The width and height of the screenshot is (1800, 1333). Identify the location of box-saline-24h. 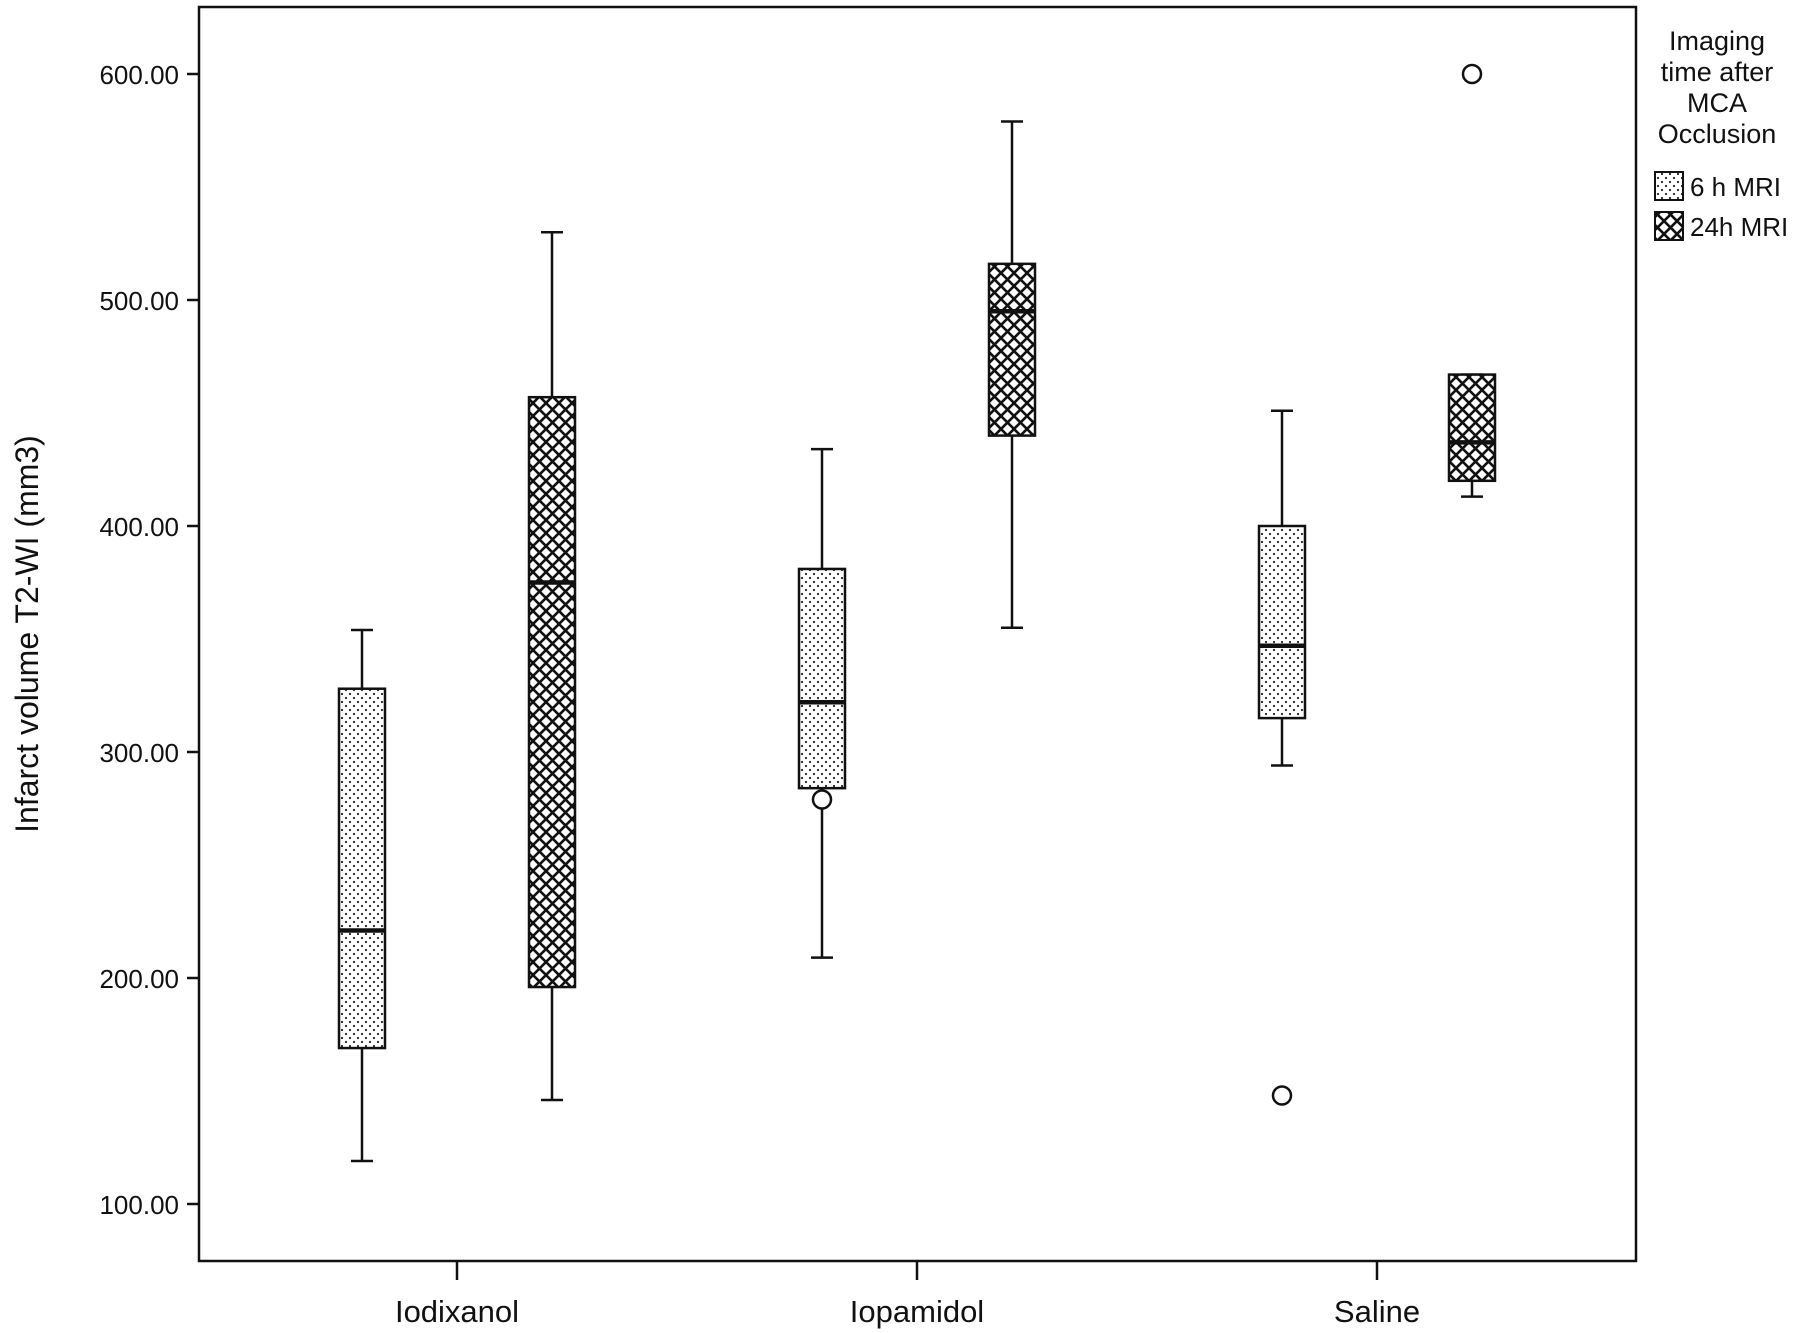
(1472, 280).